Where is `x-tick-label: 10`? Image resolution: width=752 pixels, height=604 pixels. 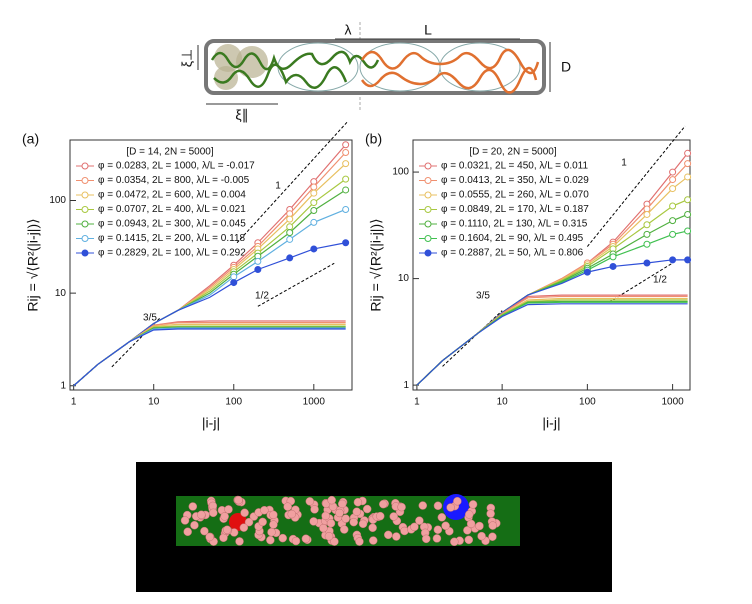 x-tick-label: 10 is located at coordinates (154, 402).